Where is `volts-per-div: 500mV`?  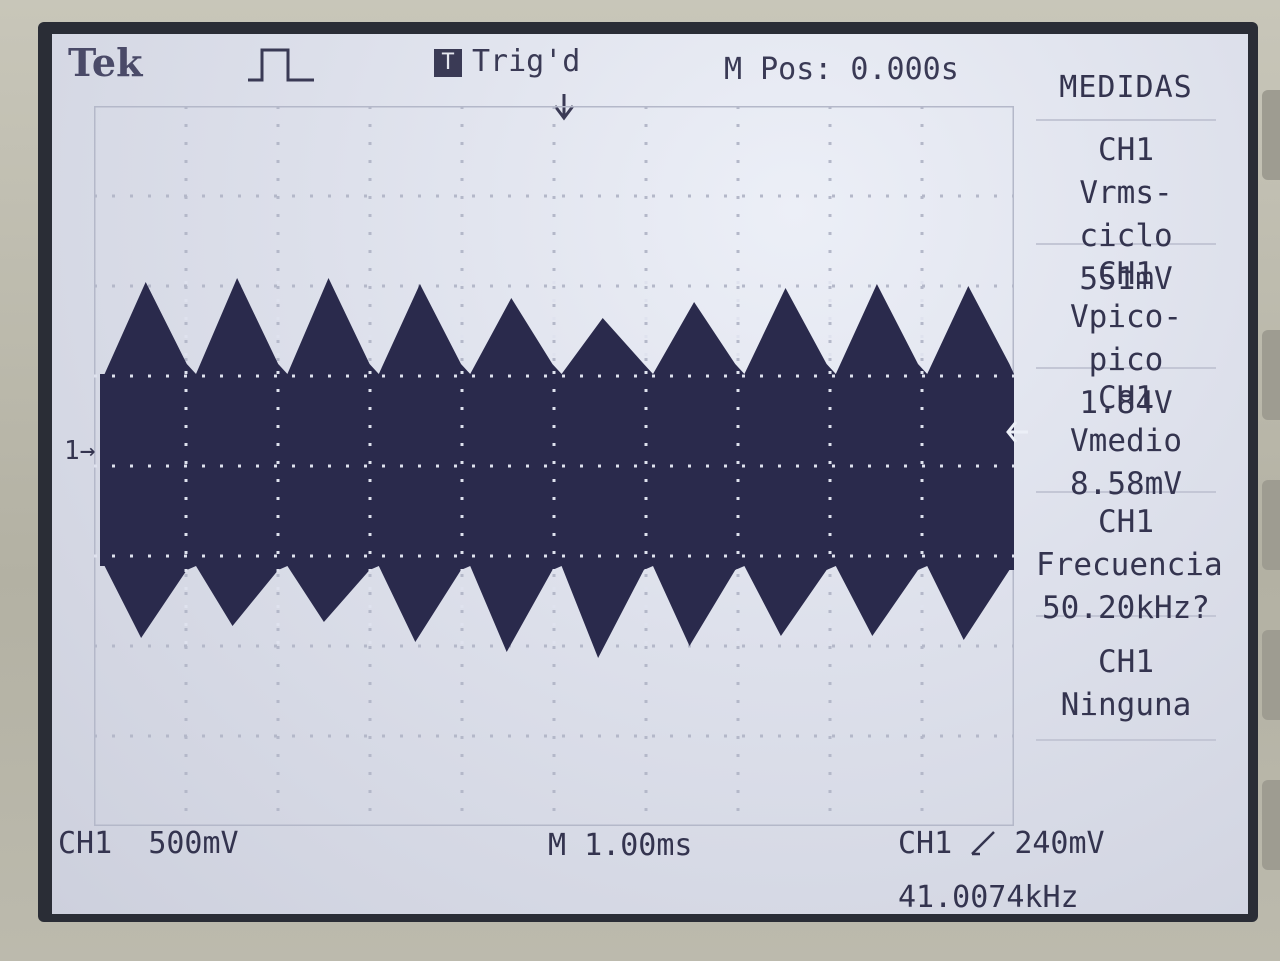 volts-per-div: 500mV is located at coordinates (193, 843).